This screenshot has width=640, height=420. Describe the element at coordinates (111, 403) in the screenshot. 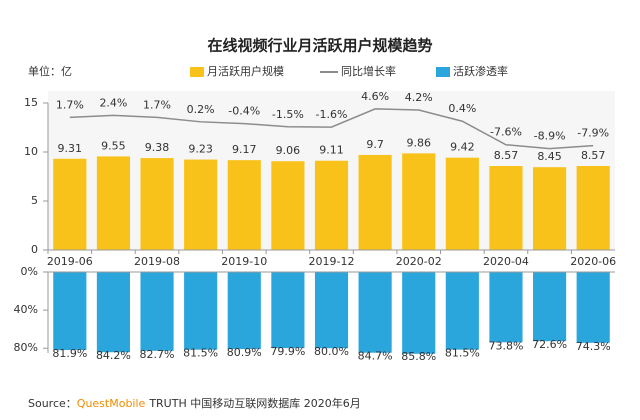

I see `source-brand: QuestMobile` at that location.